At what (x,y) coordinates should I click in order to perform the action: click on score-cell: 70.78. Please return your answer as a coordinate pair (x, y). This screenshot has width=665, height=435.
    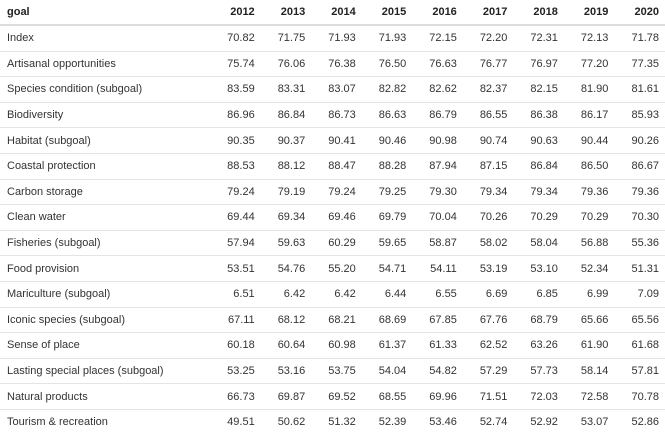
    Looking at the image, I should click on (639, 396).